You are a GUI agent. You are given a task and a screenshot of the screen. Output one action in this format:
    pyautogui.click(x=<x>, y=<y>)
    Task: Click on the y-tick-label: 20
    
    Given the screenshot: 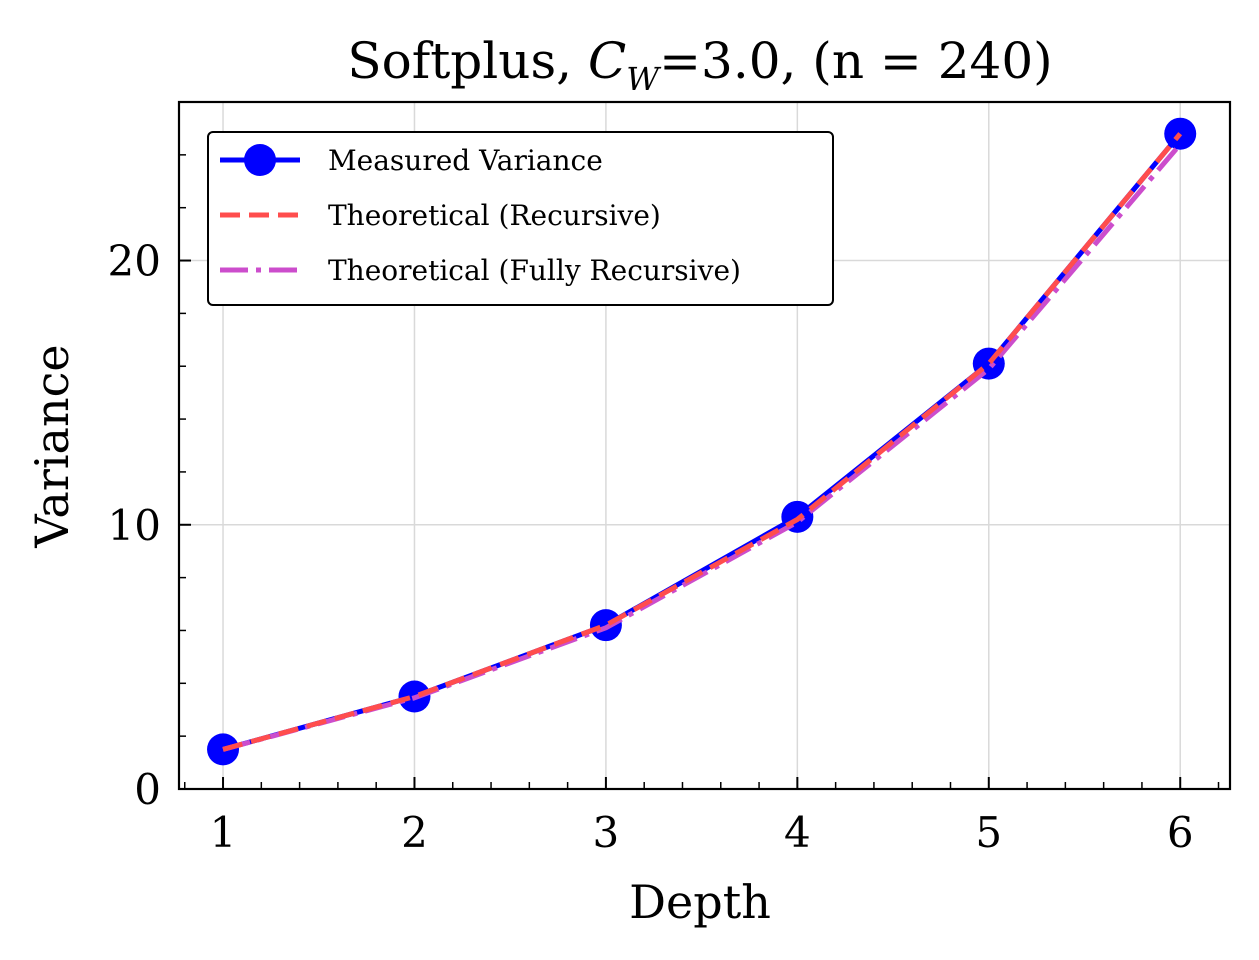 What is the action you would take?
    pyautogui.click(x=134, y=261)
    